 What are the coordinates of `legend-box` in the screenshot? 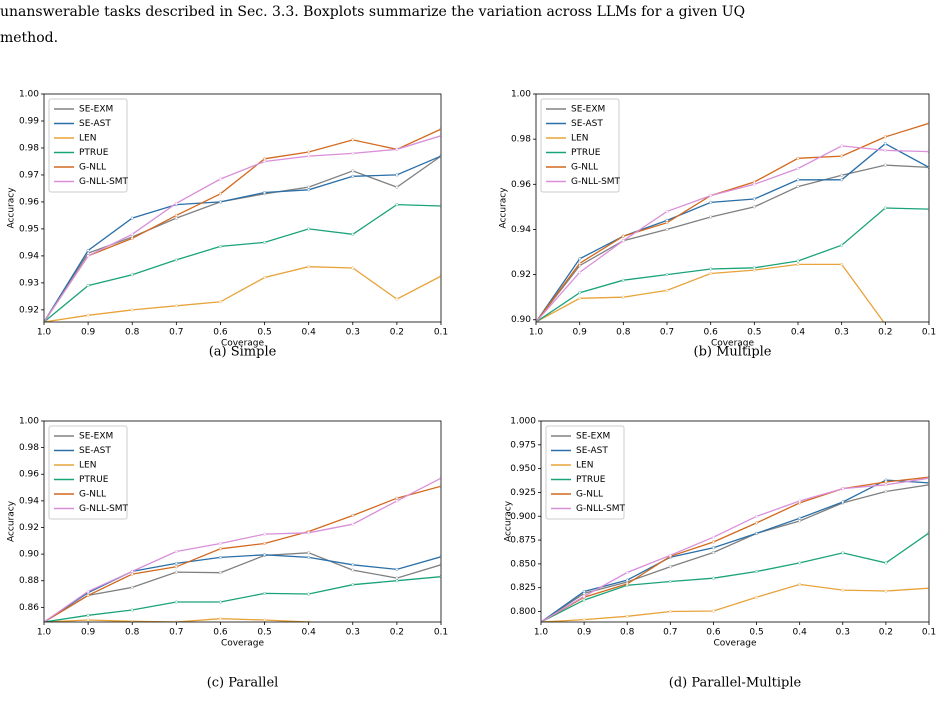 It's located at (580, 145).